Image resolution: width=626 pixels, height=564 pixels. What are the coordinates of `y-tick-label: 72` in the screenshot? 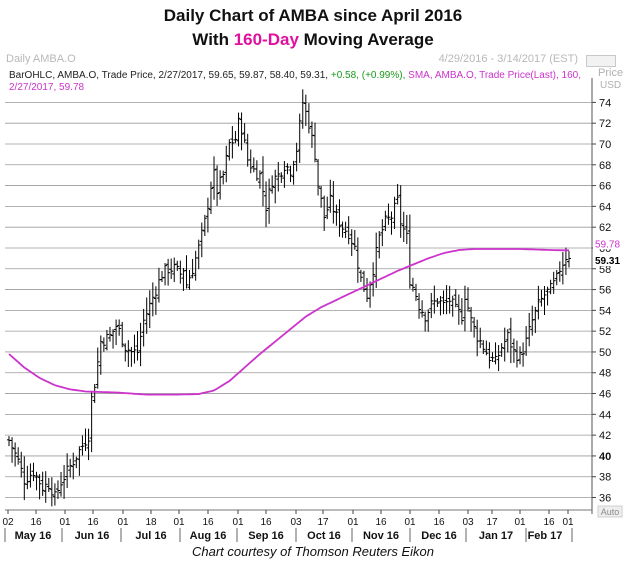 It's located at (605, 124).